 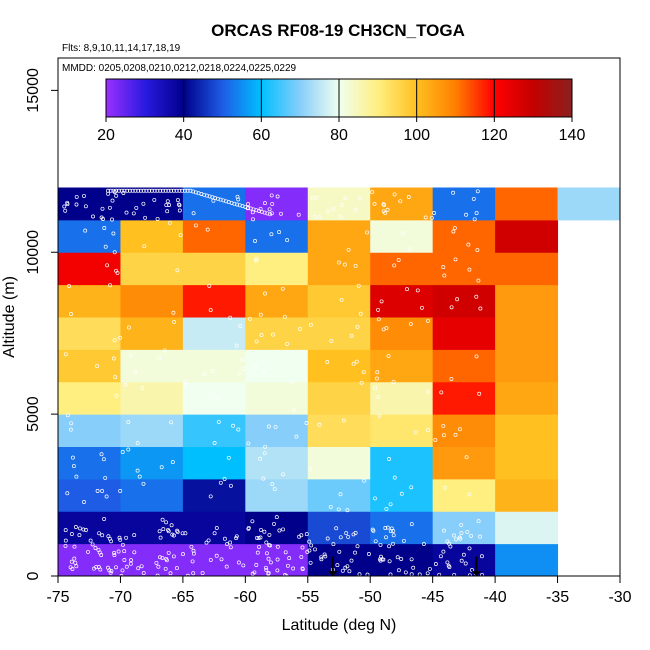 What do you see at coordinates (57, 597) in the screenshot?
I see `x-tick-label: -75` at bounding box center [57, 597].